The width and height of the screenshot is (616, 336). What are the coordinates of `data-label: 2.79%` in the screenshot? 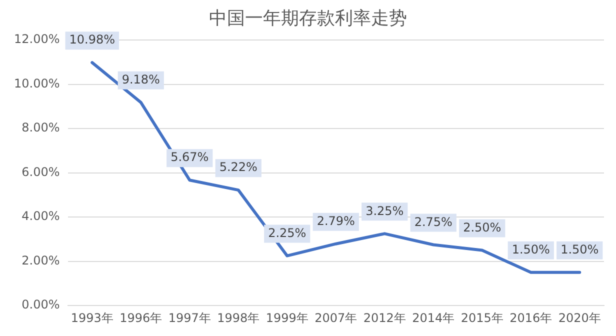 It's located at (335, 221).